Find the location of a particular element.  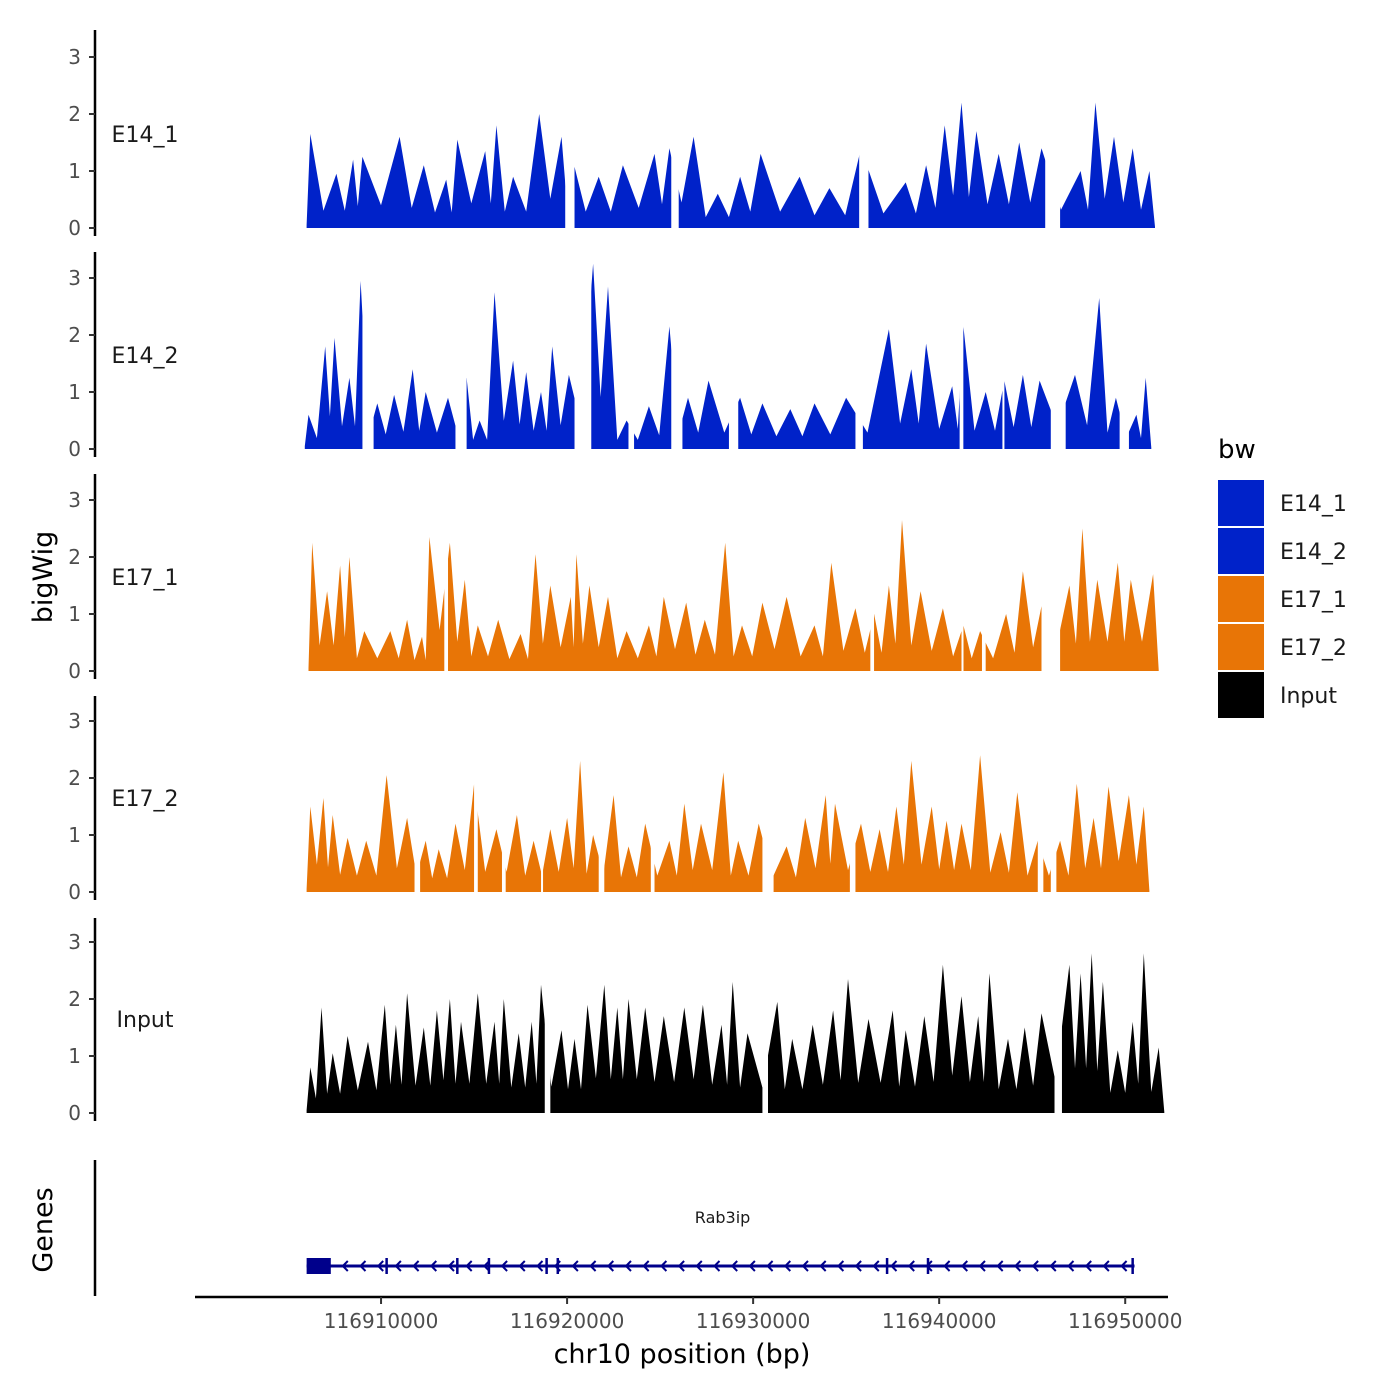

track-label: Input is located at coordinates (145, 1020).